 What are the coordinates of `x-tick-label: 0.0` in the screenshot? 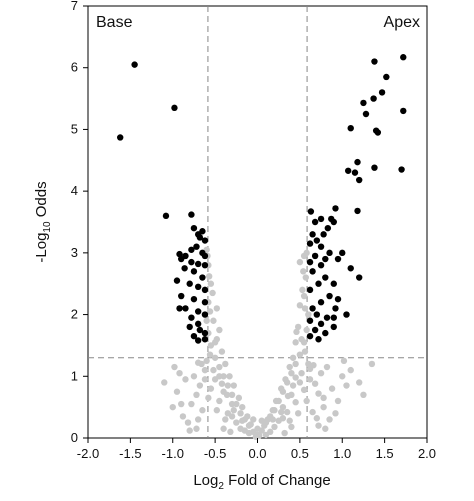 It's located at (257, 453).